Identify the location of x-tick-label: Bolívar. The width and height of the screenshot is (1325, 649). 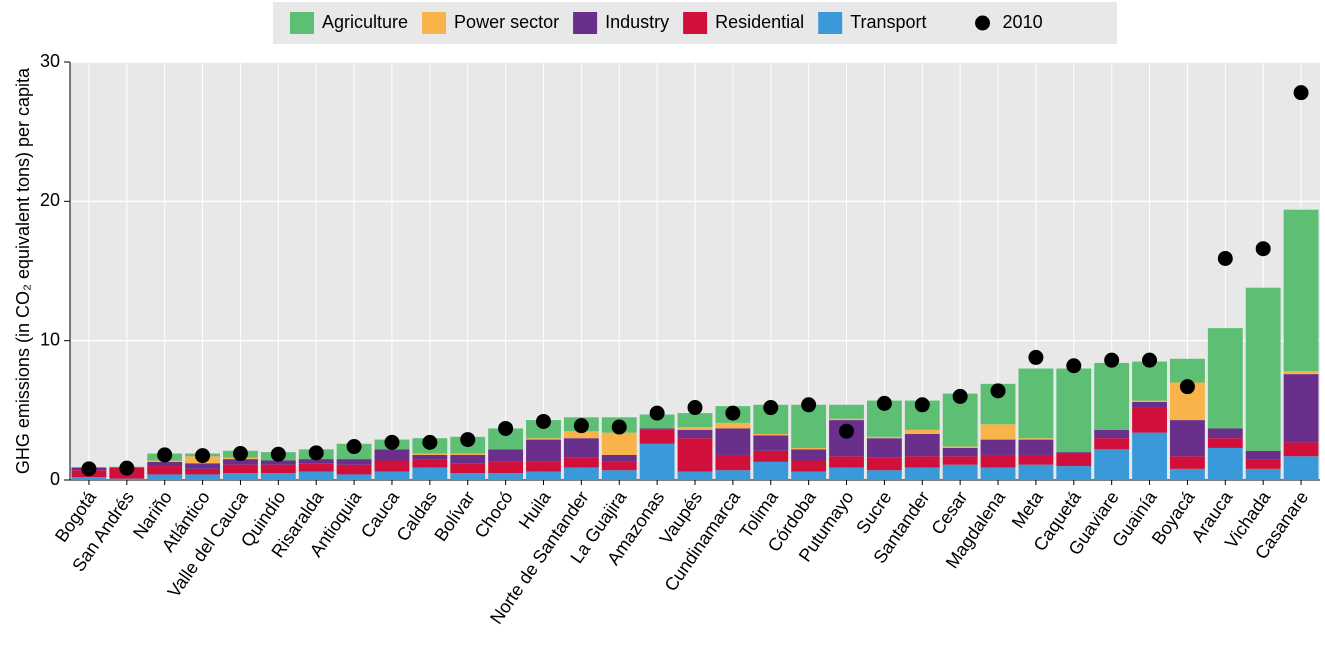
(454, 516).